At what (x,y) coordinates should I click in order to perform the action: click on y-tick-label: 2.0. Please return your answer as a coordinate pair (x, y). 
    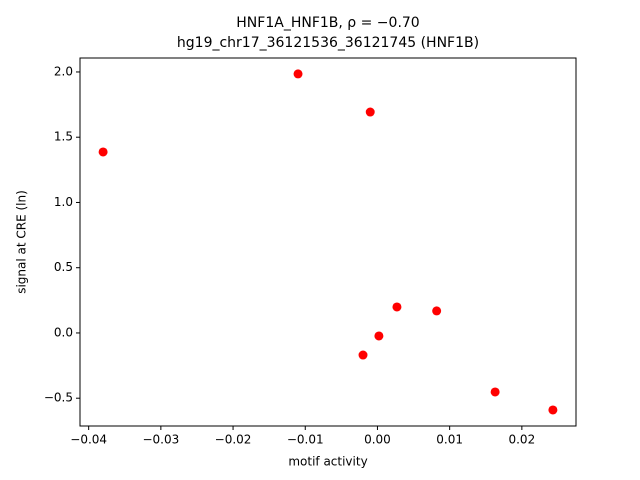
    Looking at the image, I should click on (63, 71).